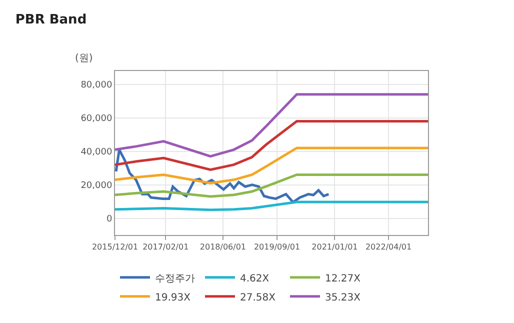 The image size is (514, 323). What do you see at coordinates (223, 247) in the screenshot?
I see `x-tick-label: 2018/06/01` at bounding box center [223, 247].